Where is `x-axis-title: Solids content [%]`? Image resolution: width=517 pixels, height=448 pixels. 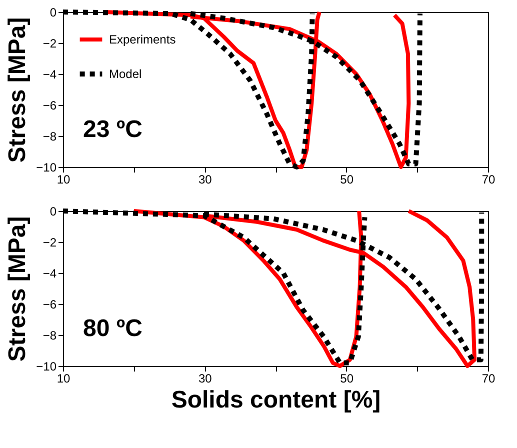 x-axis-title: Solids content [%] is located at coordinates (276, 400).